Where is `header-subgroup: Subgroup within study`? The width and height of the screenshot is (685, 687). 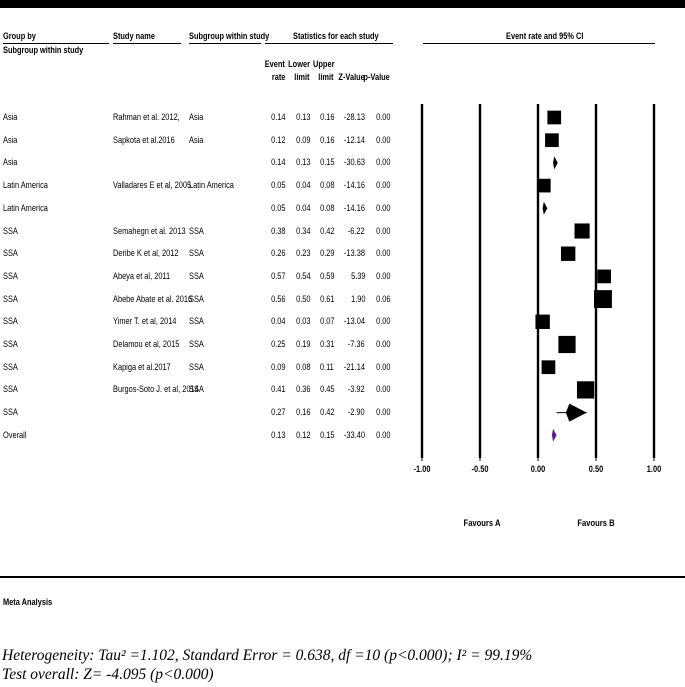
header-subgroup: Subgroup within study is located at coordinates (229, 36).